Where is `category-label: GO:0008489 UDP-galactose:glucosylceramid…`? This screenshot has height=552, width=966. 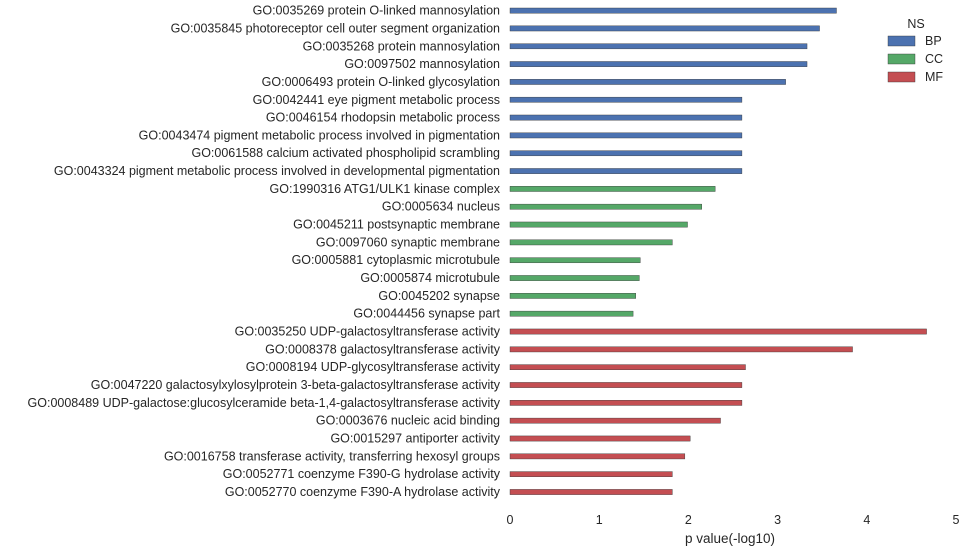 category-label: GO:0008489 UDP-galactose:glucosylceramid… is located at coordinates (264, 403).